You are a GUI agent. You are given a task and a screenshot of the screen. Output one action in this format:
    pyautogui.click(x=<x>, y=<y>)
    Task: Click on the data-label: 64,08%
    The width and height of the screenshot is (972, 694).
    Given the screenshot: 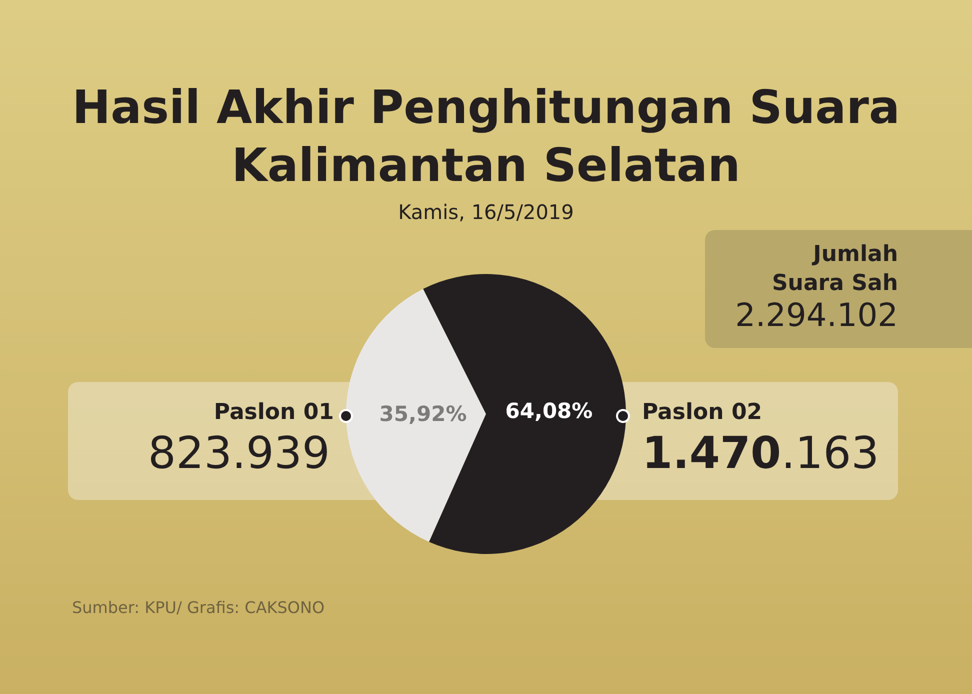 What is the action you would take?
    pyautogui.click(x=549, y=410)
    